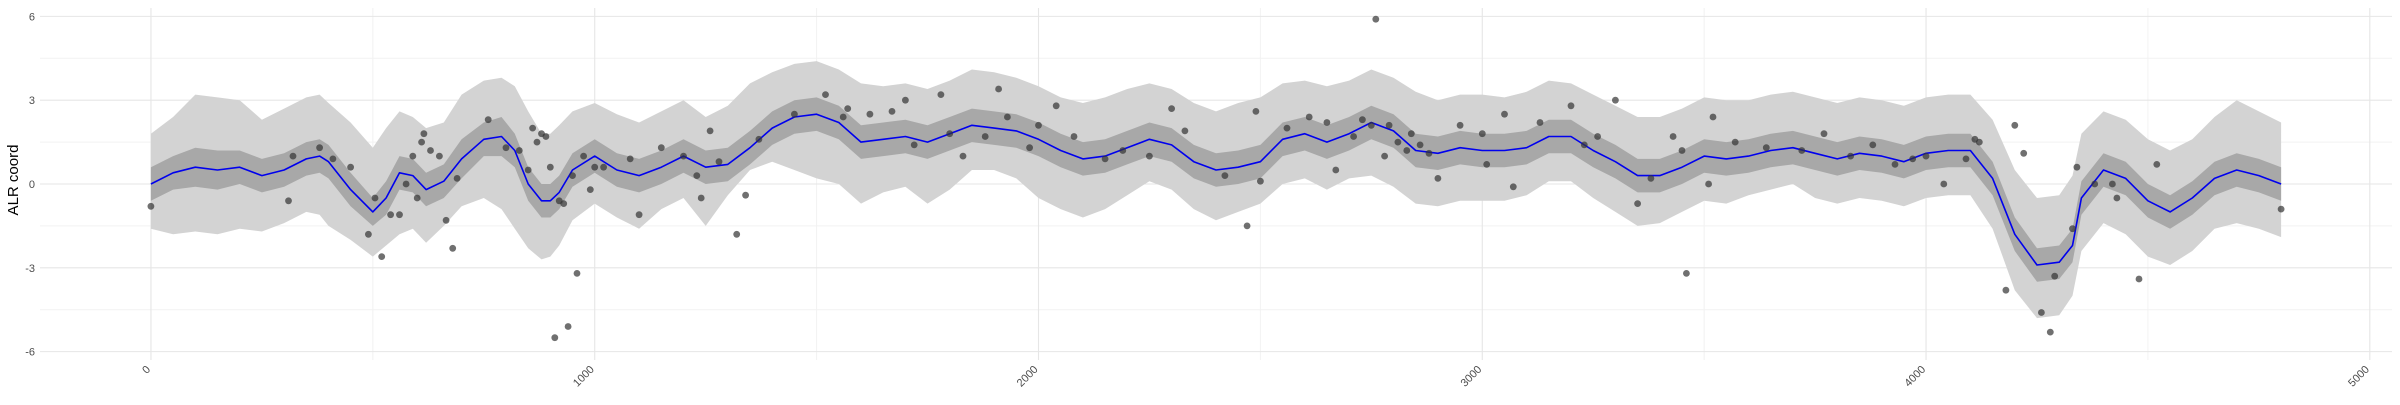 The height and width of the screenshot is (405, 2400). I want to click on y-tick-label: -3, so click(30, 269).